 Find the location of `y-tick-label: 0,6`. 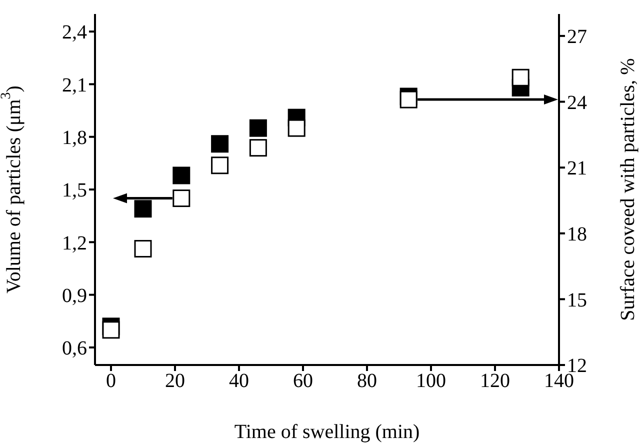

y-tick-label: 0,6 is located at coordinates (74, 349).